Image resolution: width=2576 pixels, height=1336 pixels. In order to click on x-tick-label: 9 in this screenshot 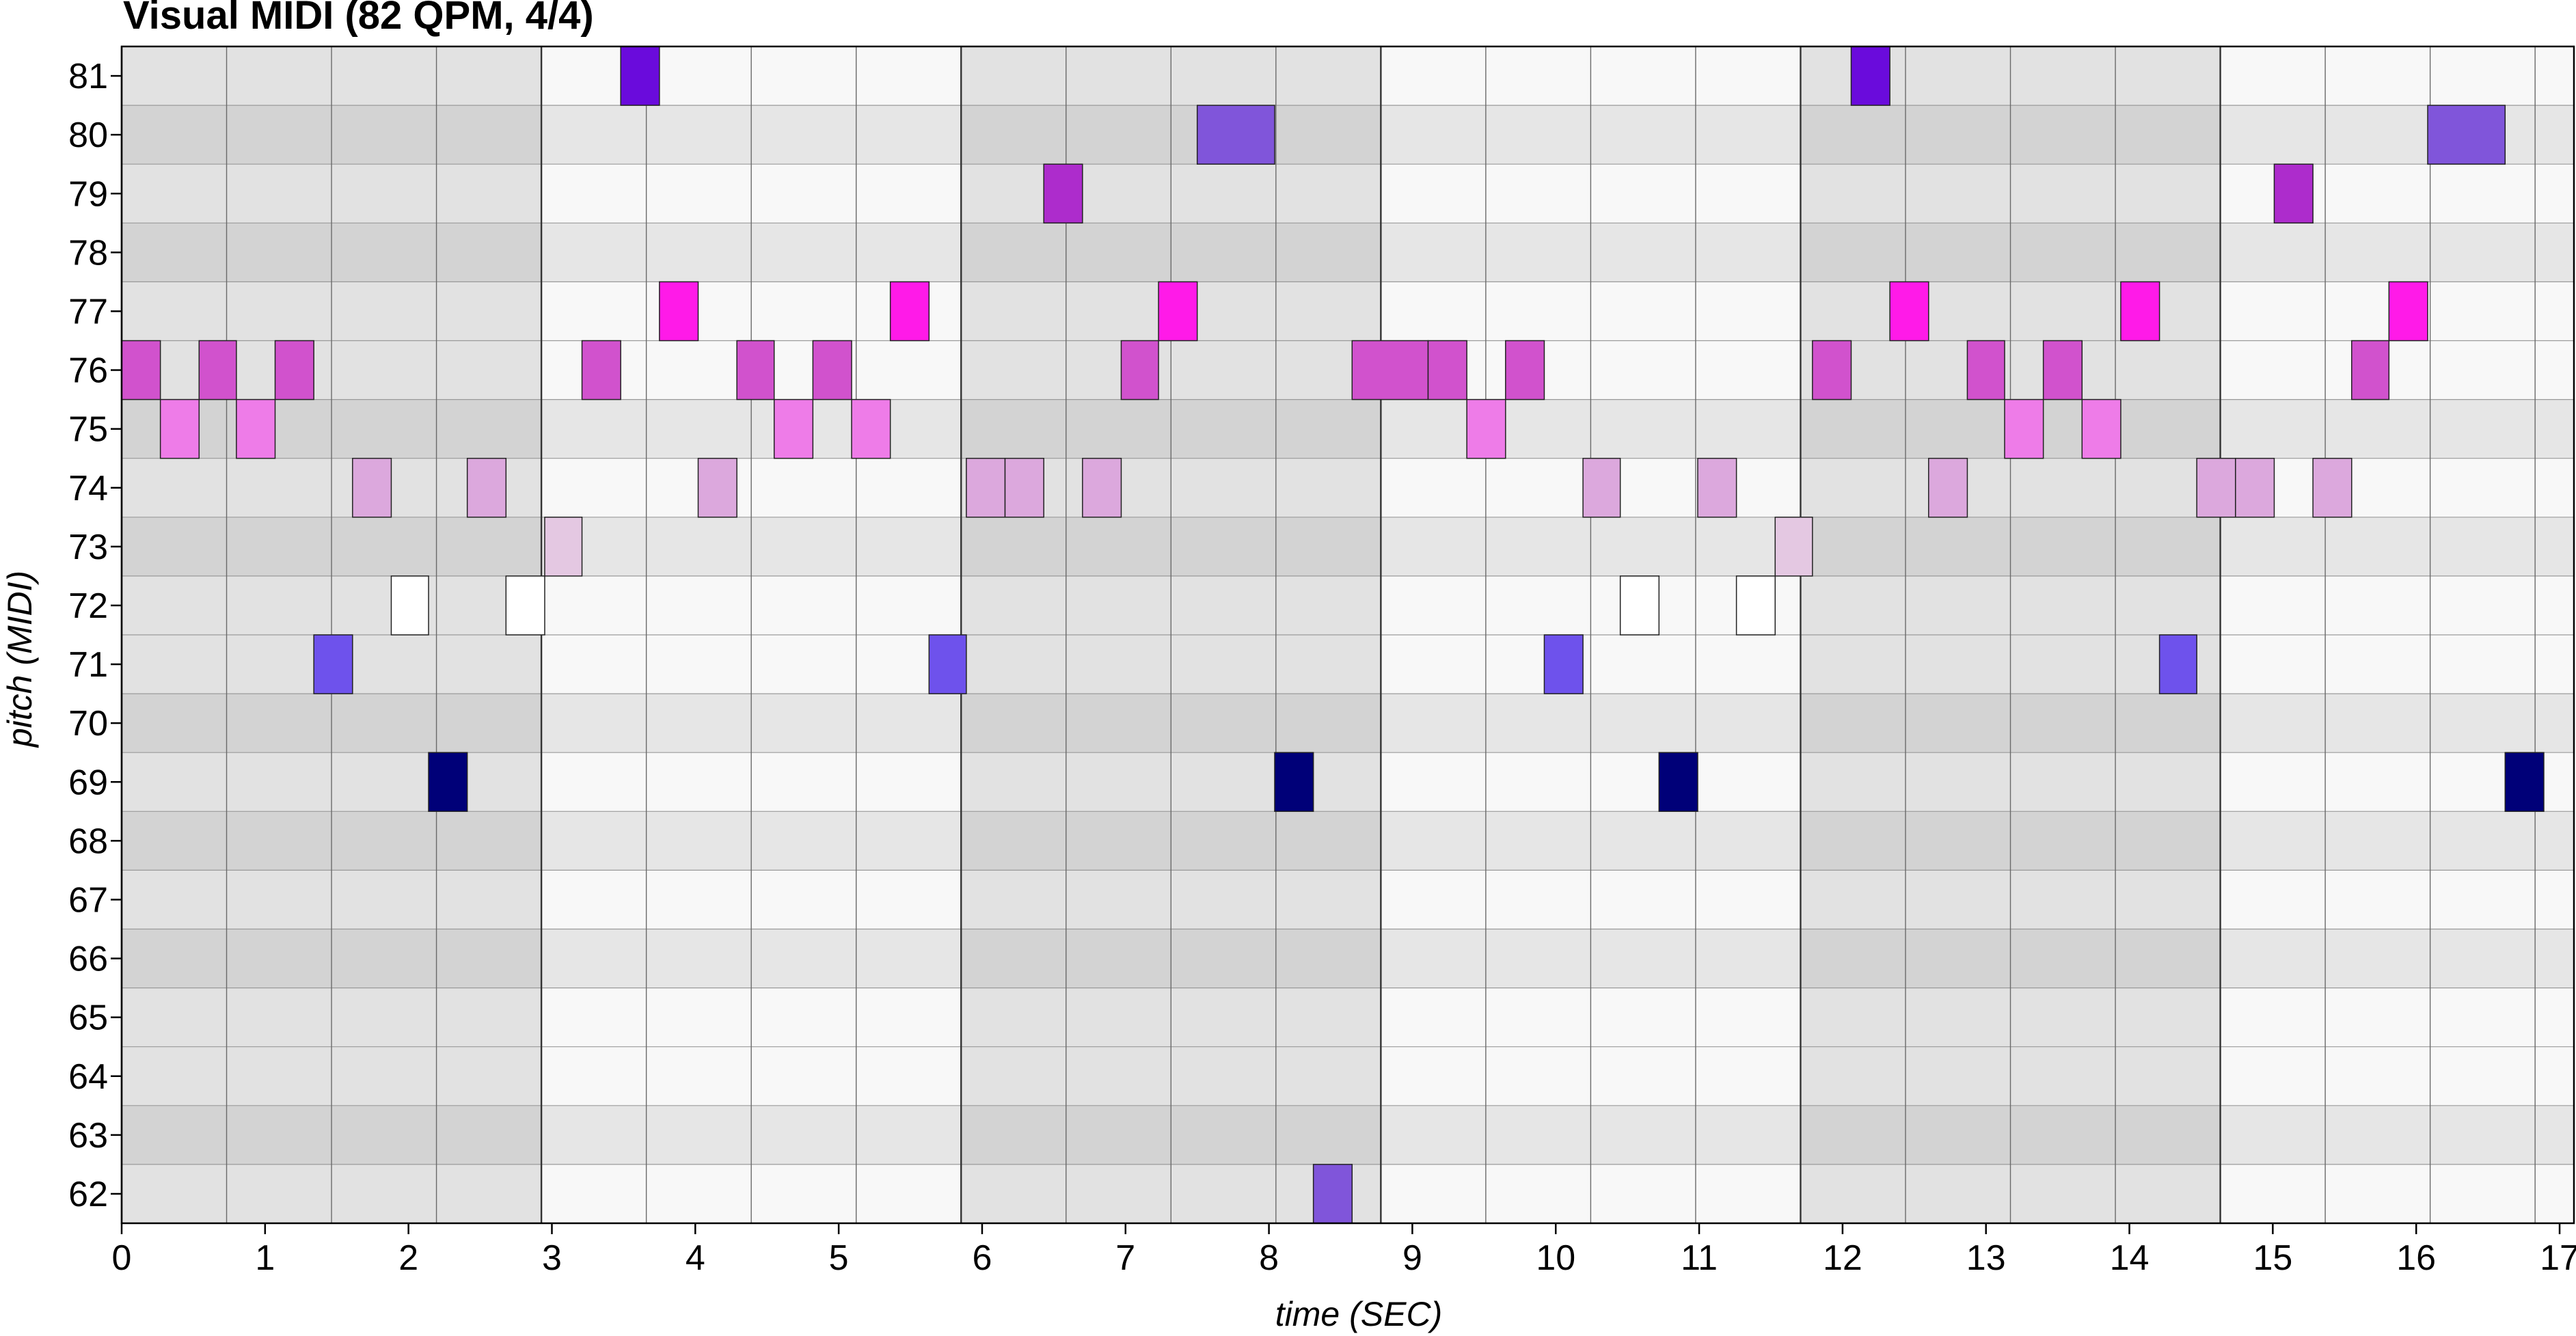, I will do `click(1412, 1258)`.